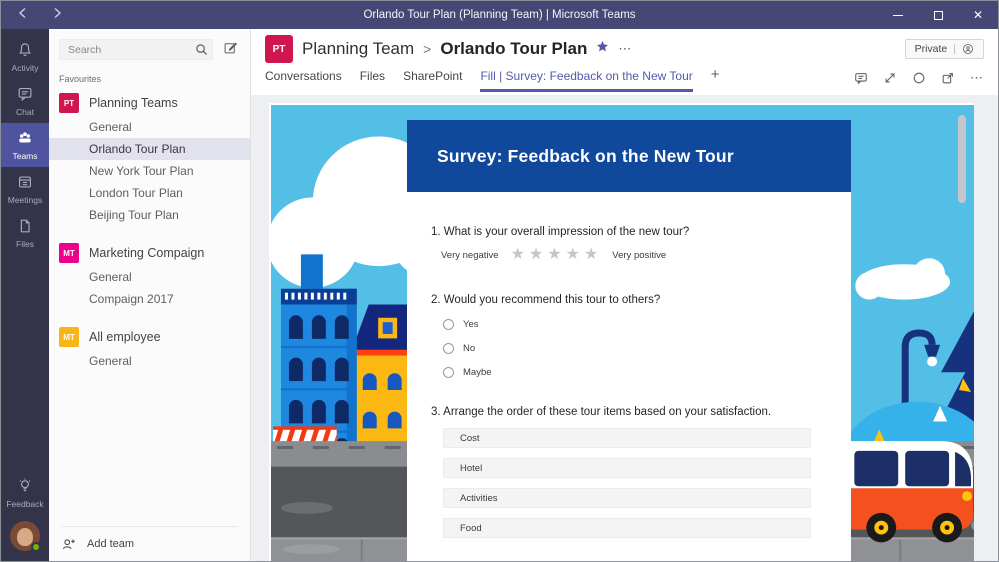  Describe the element at coordinates (358, 48) in the screenshot. I see `breadcrumb-team: Planning Team` at that location.